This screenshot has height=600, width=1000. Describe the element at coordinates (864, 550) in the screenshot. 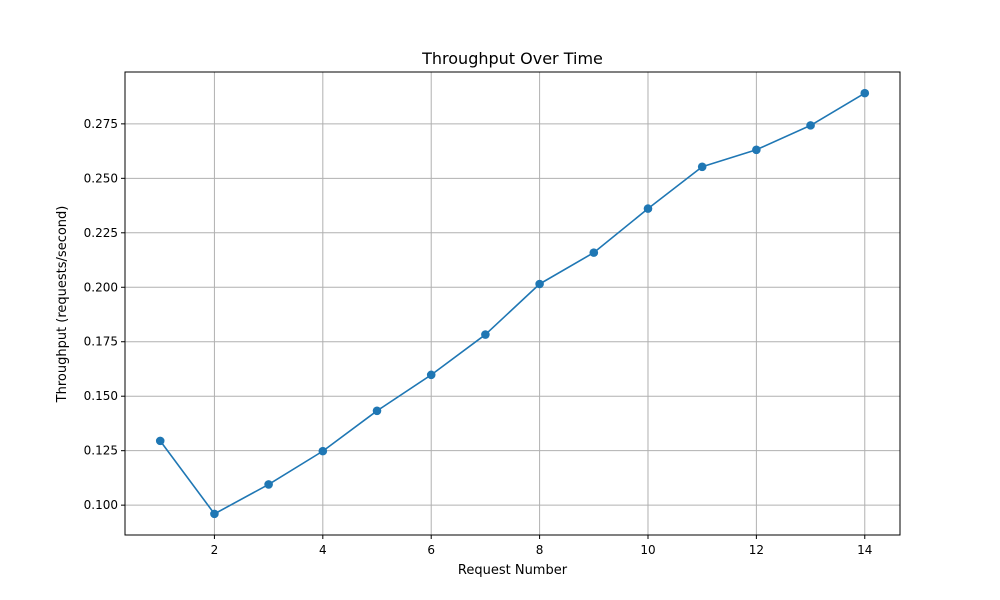

I see `x-tick-label: 14` at that location.